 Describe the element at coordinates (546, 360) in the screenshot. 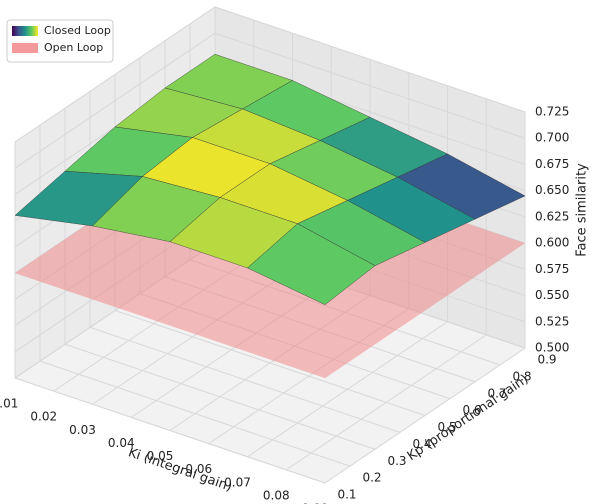

I see `y-tick-label: 0.9` at that location.